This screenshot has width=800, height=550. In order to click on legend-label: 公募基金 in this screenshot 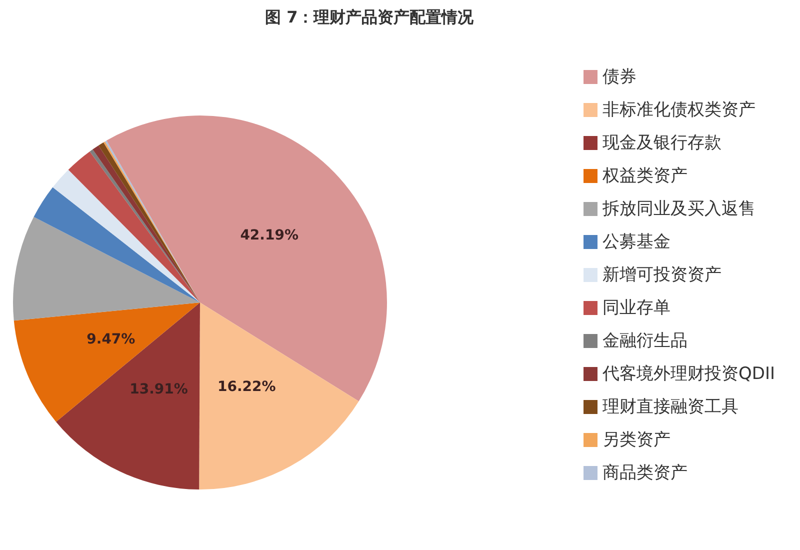, I will do `click(636, 242)`.